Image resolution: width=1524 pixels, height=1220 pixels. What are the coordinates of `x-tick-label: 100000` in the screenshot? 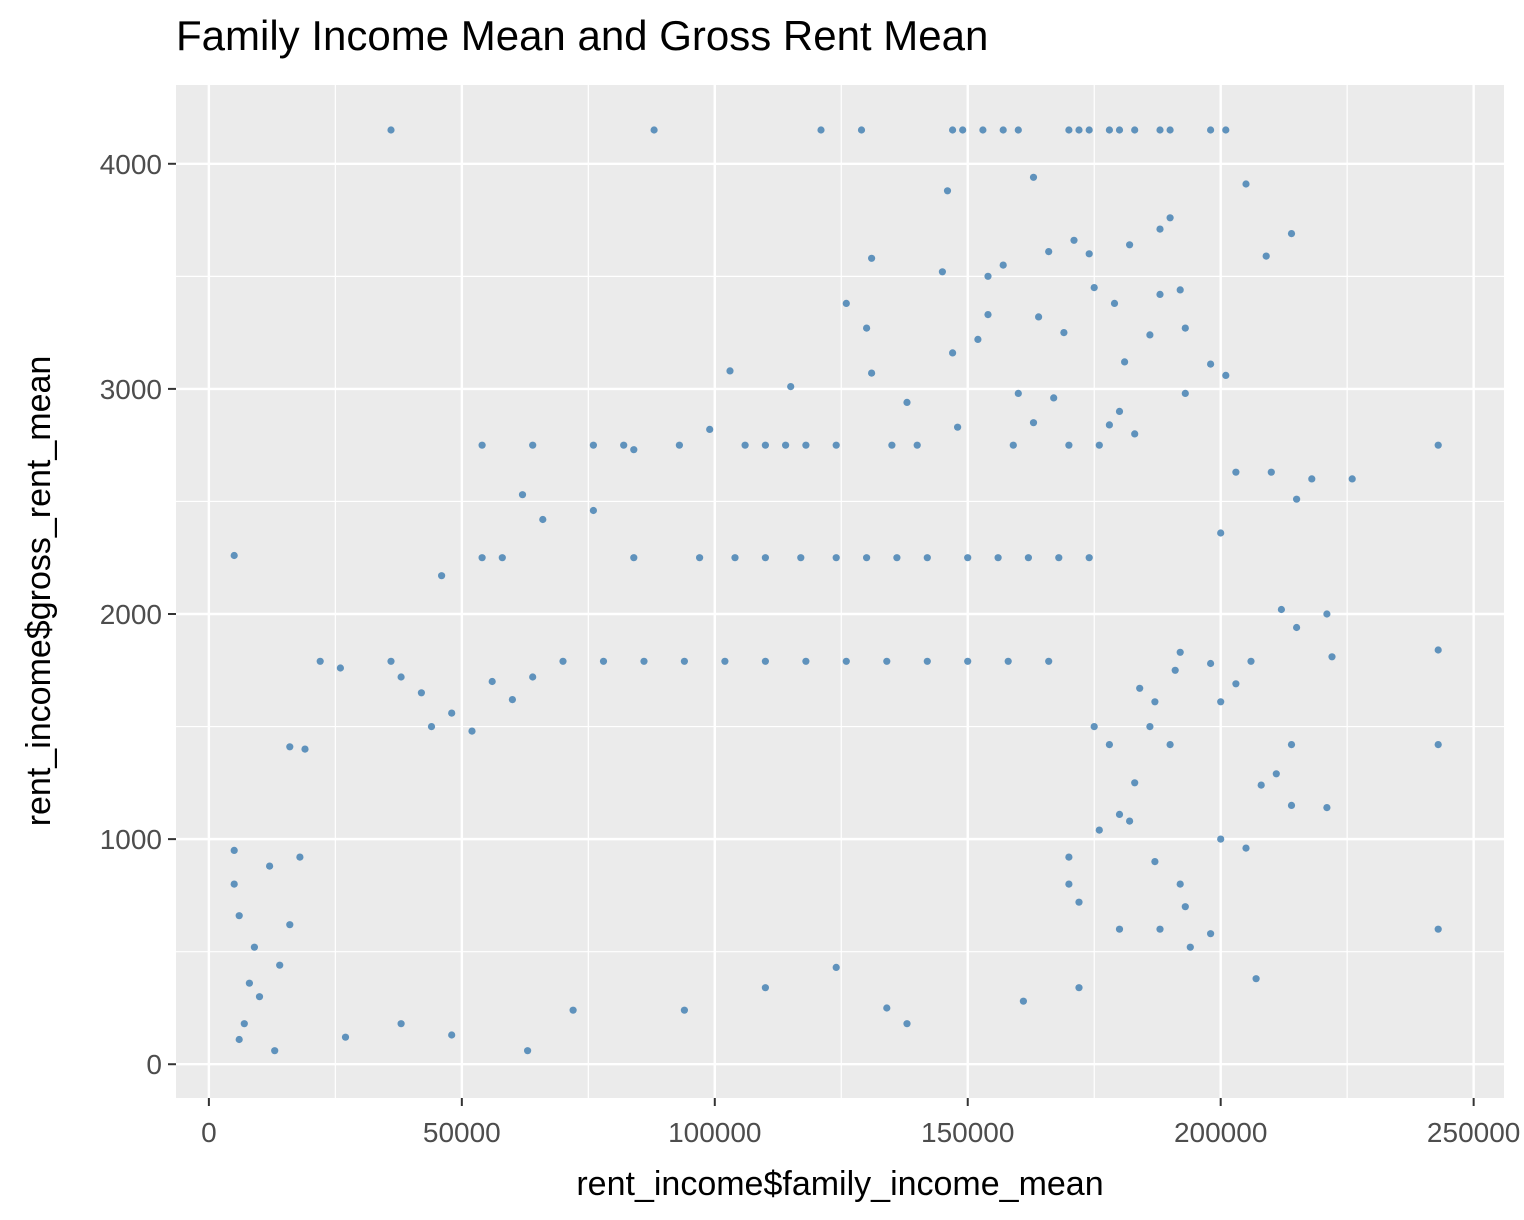 It's located at (714, 1132).